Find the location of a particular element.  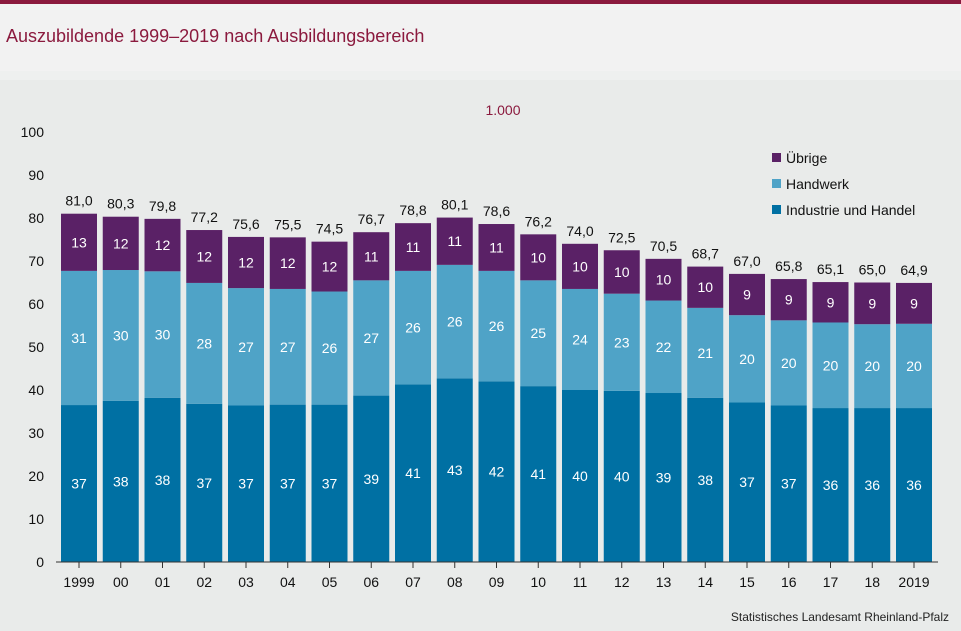

y-tick-label: 0 is located at coordinates (40, 562).